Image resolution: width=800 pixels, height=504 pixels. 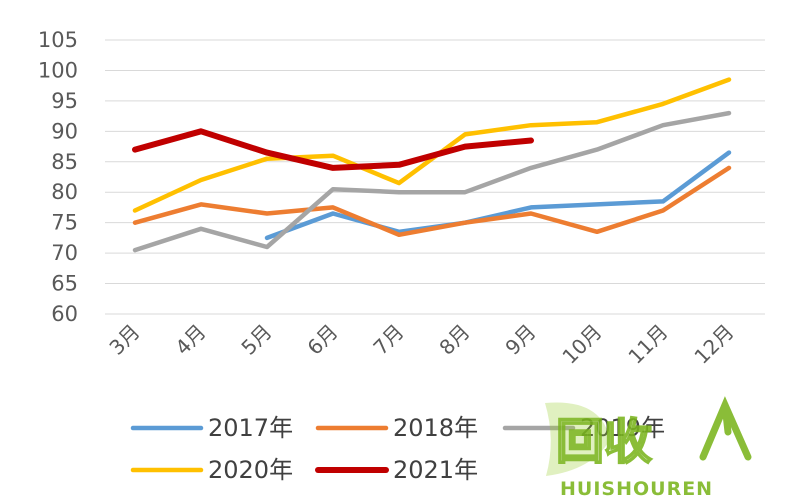 What do you see at coordinates (454, 340) in the screenshot?
I see `x-tick-label: 8月` at bounding box center [454, 340].